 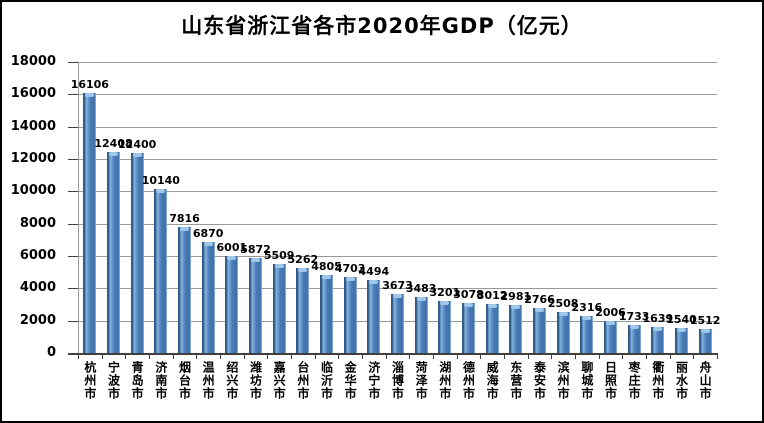 What do you see at coordinates (610, 312) in the screenshot?
I see `bar-value-label: 2006` at bounding box center [610, 312].